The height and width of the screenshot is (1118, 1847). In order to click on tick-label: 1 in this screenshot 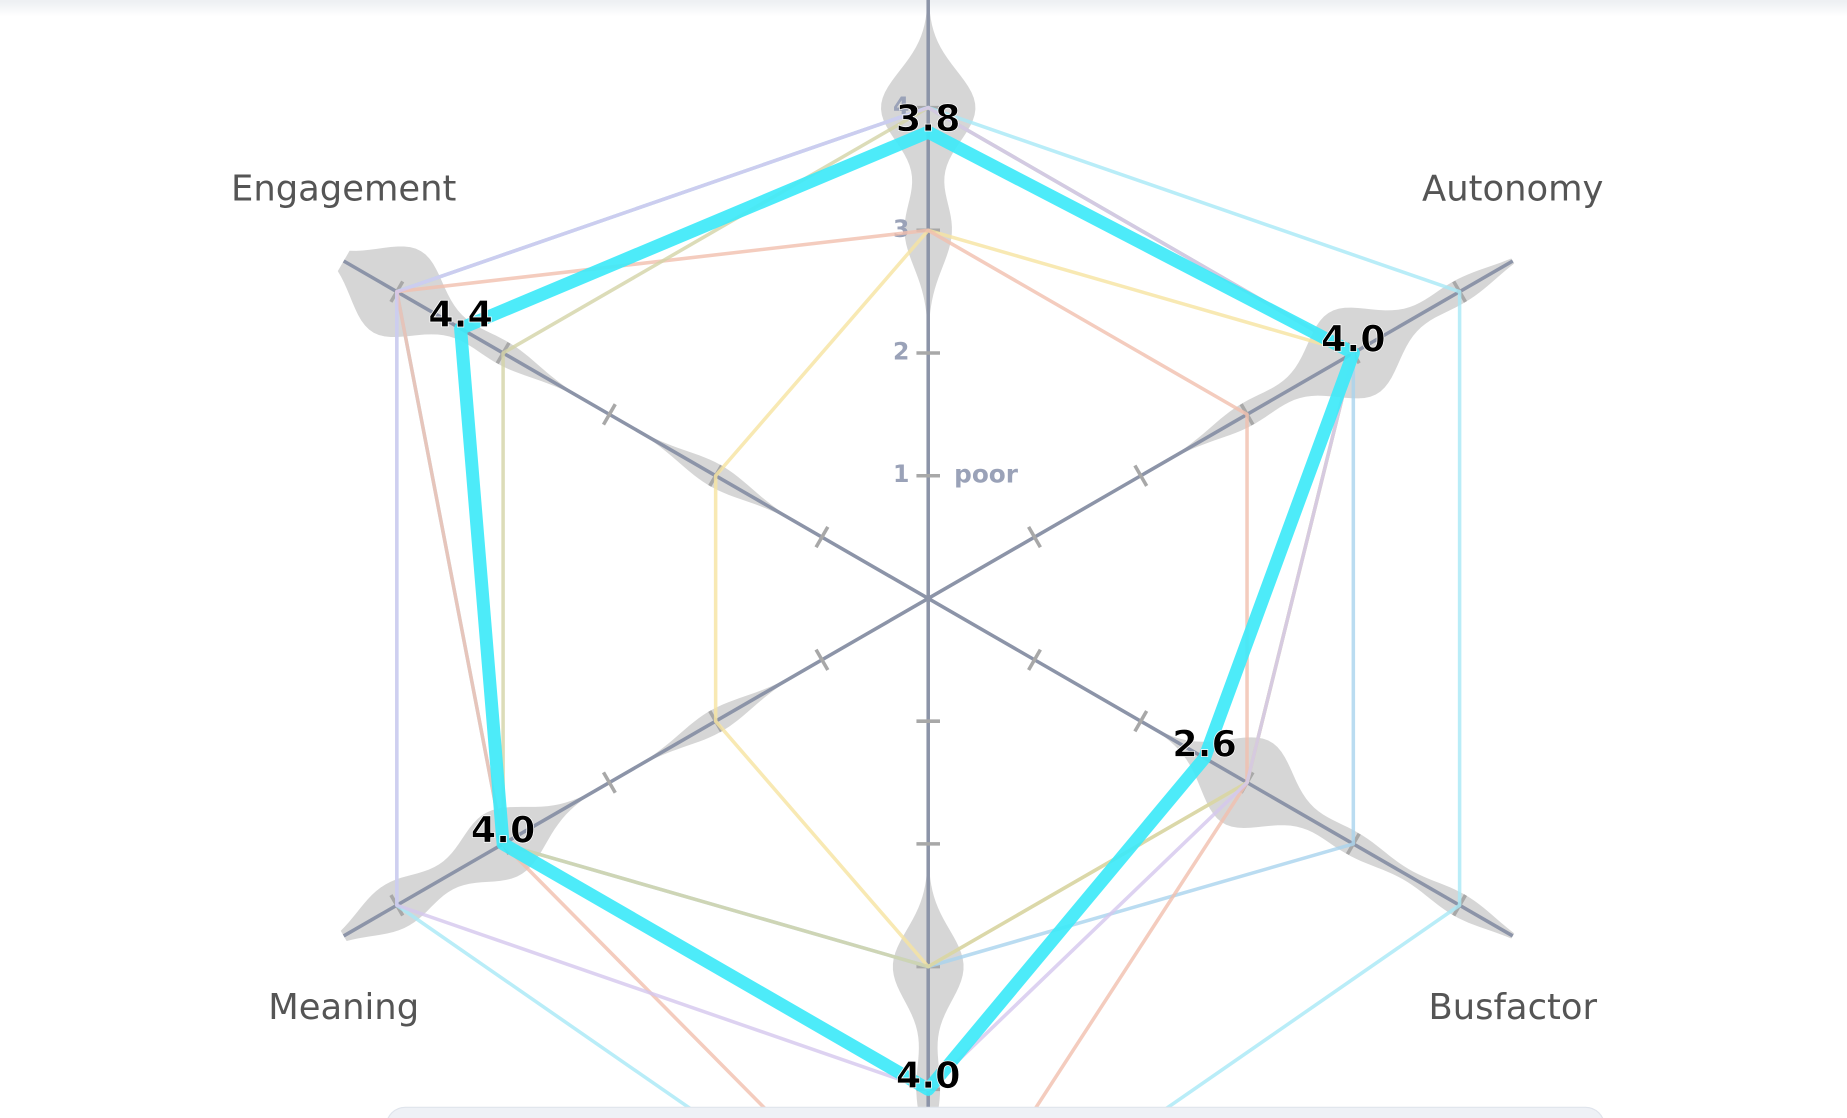, I will do `click(901, 474)`.